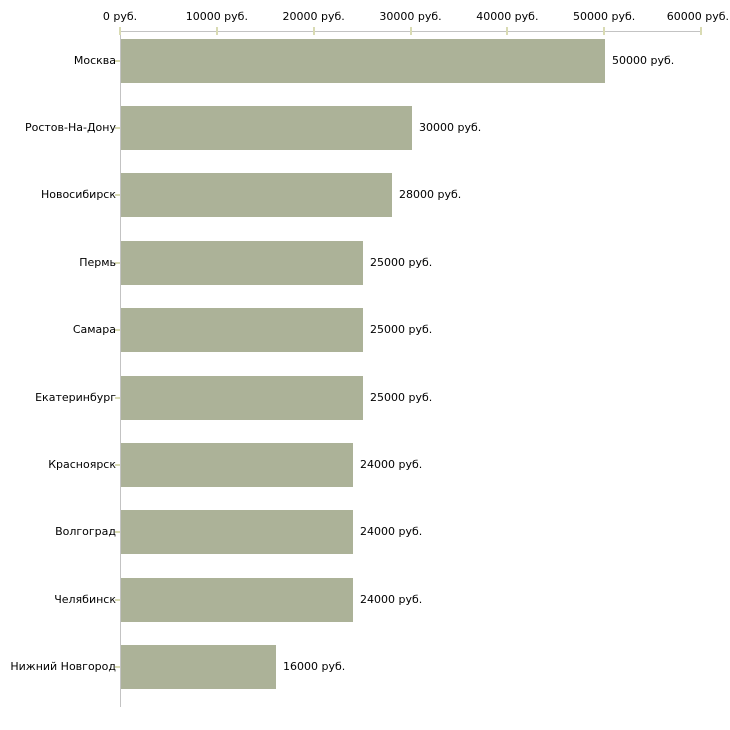 The width and height of the screenshot is (730, 730). I want to click on category-label: Самара, so click(94, 330).